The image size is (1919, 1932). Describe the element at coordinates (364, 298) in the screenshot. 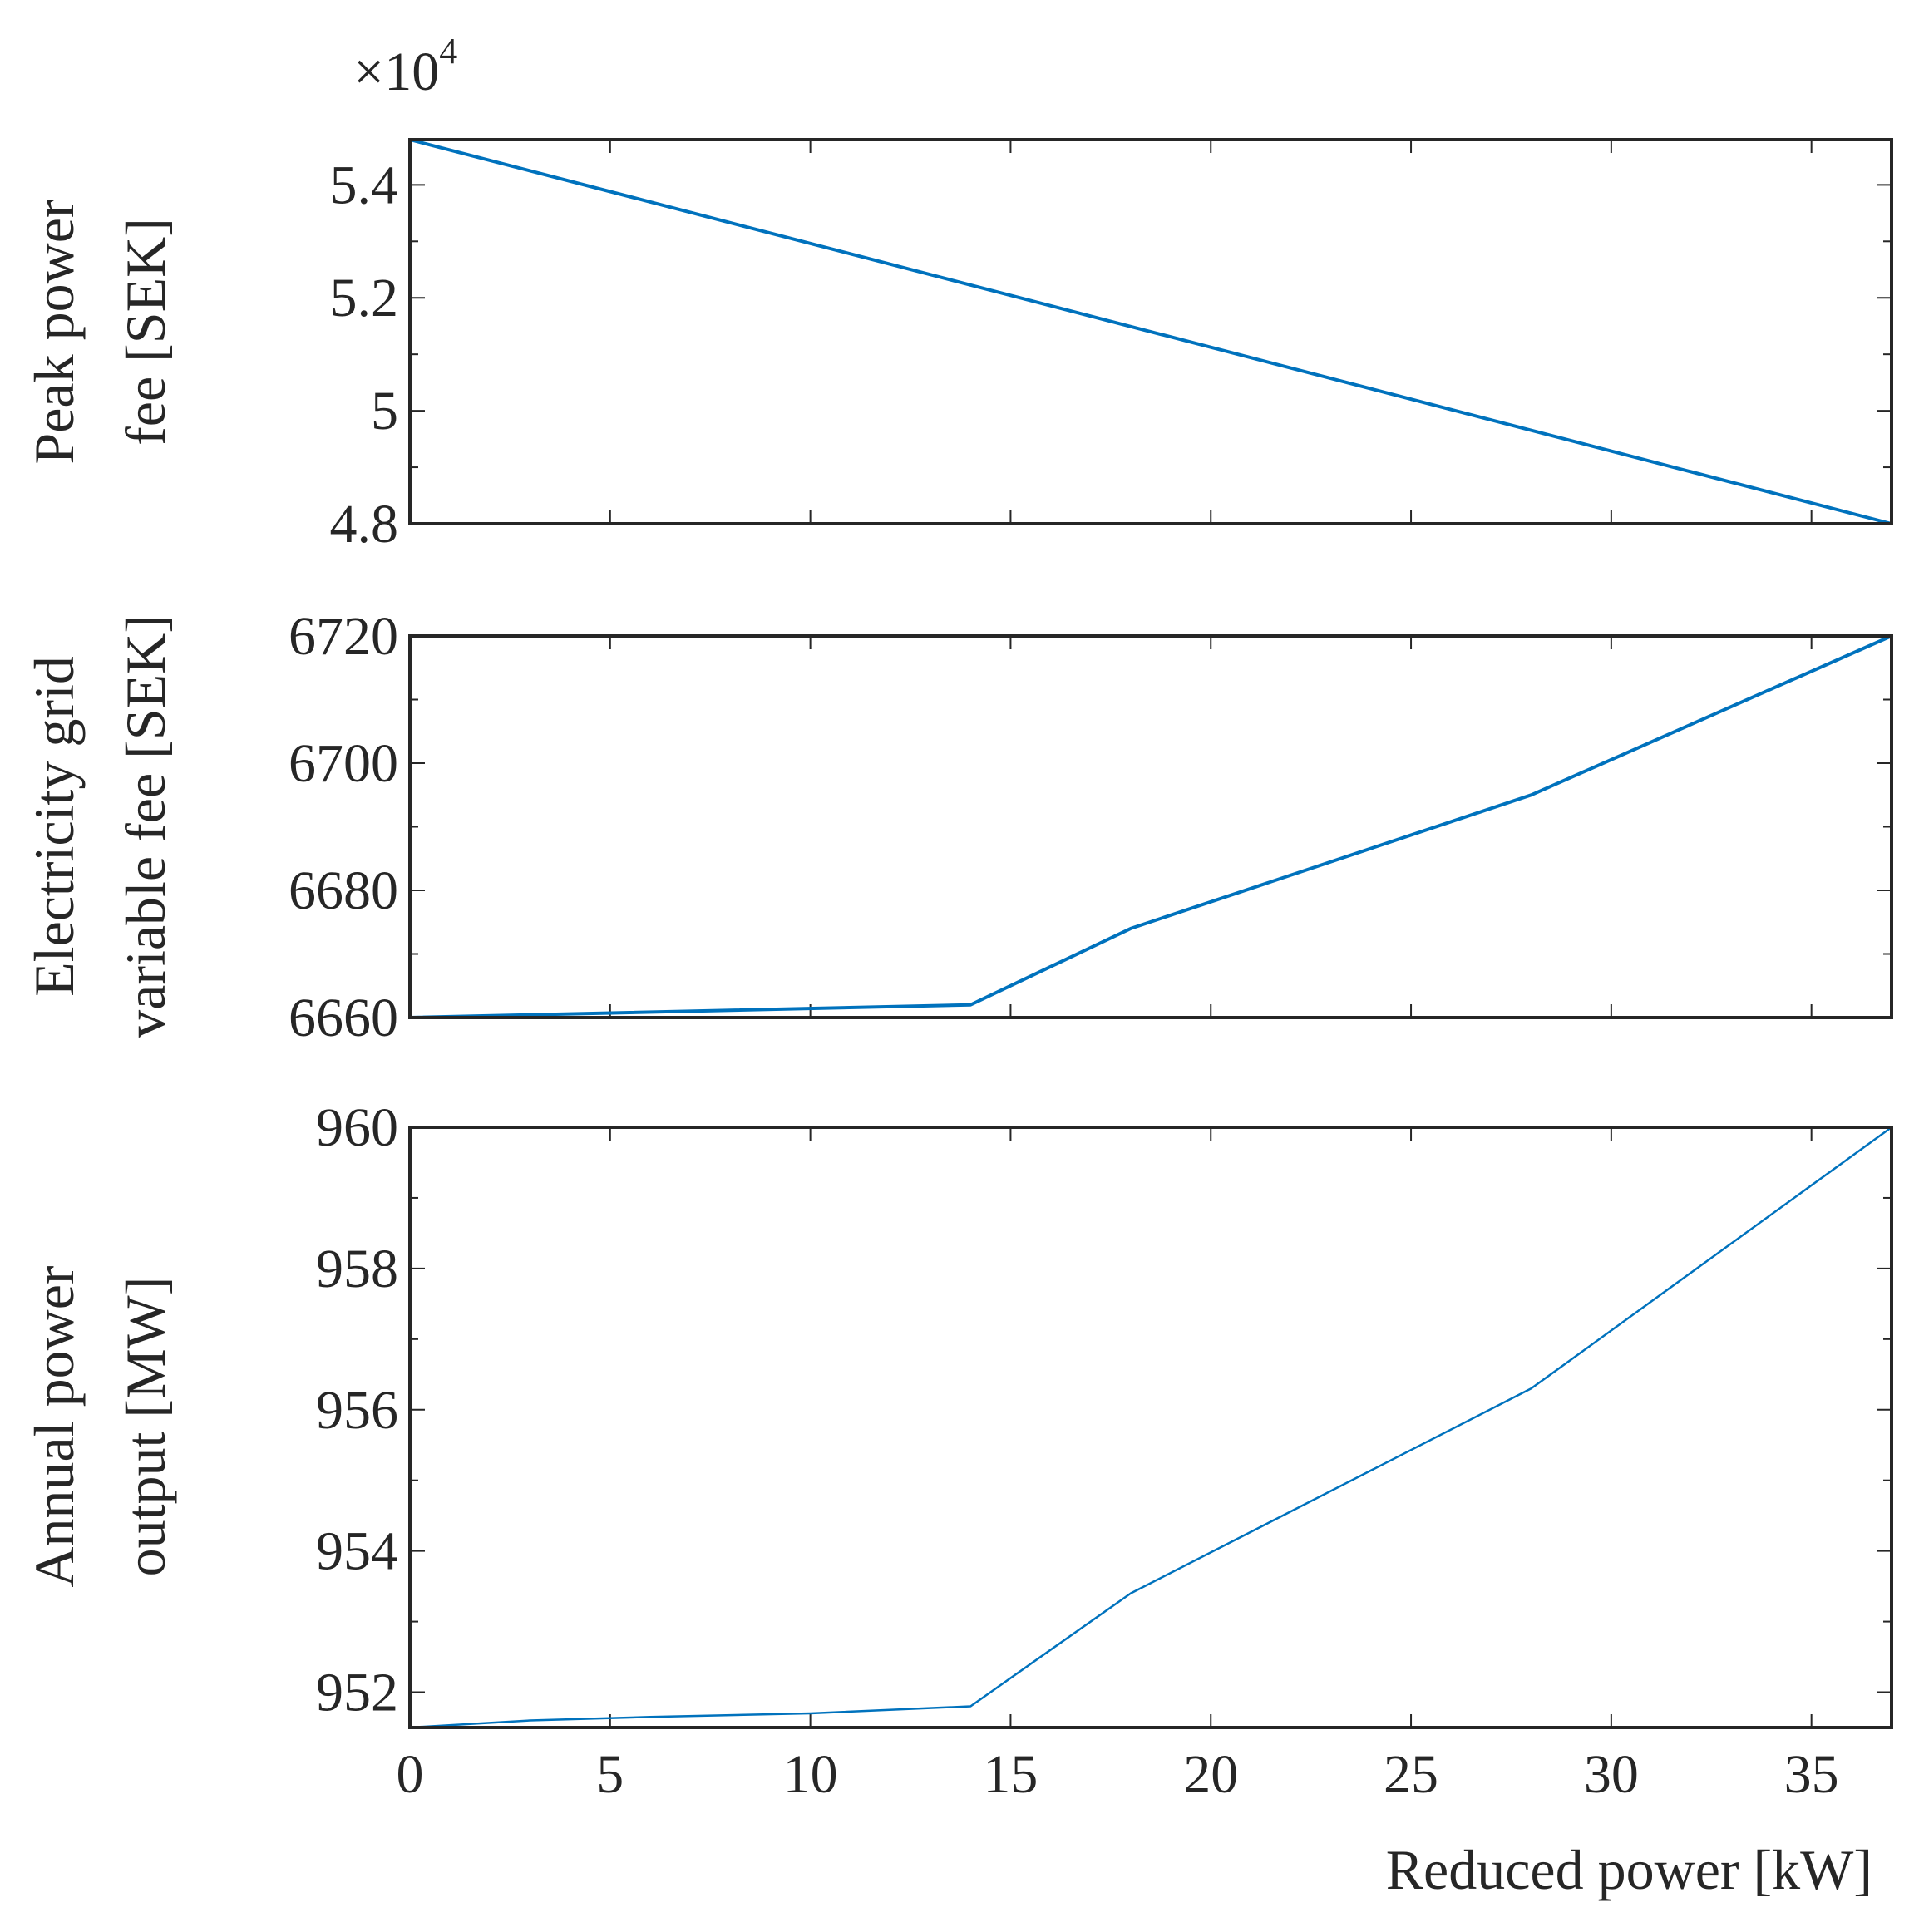

I see `y-tick-label: 5.2` at that location.